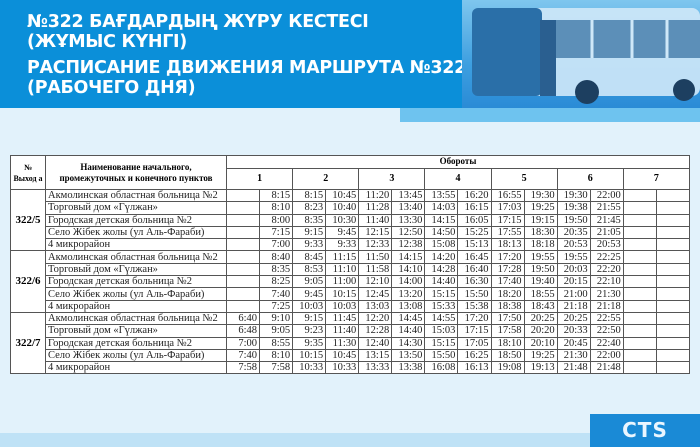  I want to click on time-cell: 22:55, so click(606, 318).